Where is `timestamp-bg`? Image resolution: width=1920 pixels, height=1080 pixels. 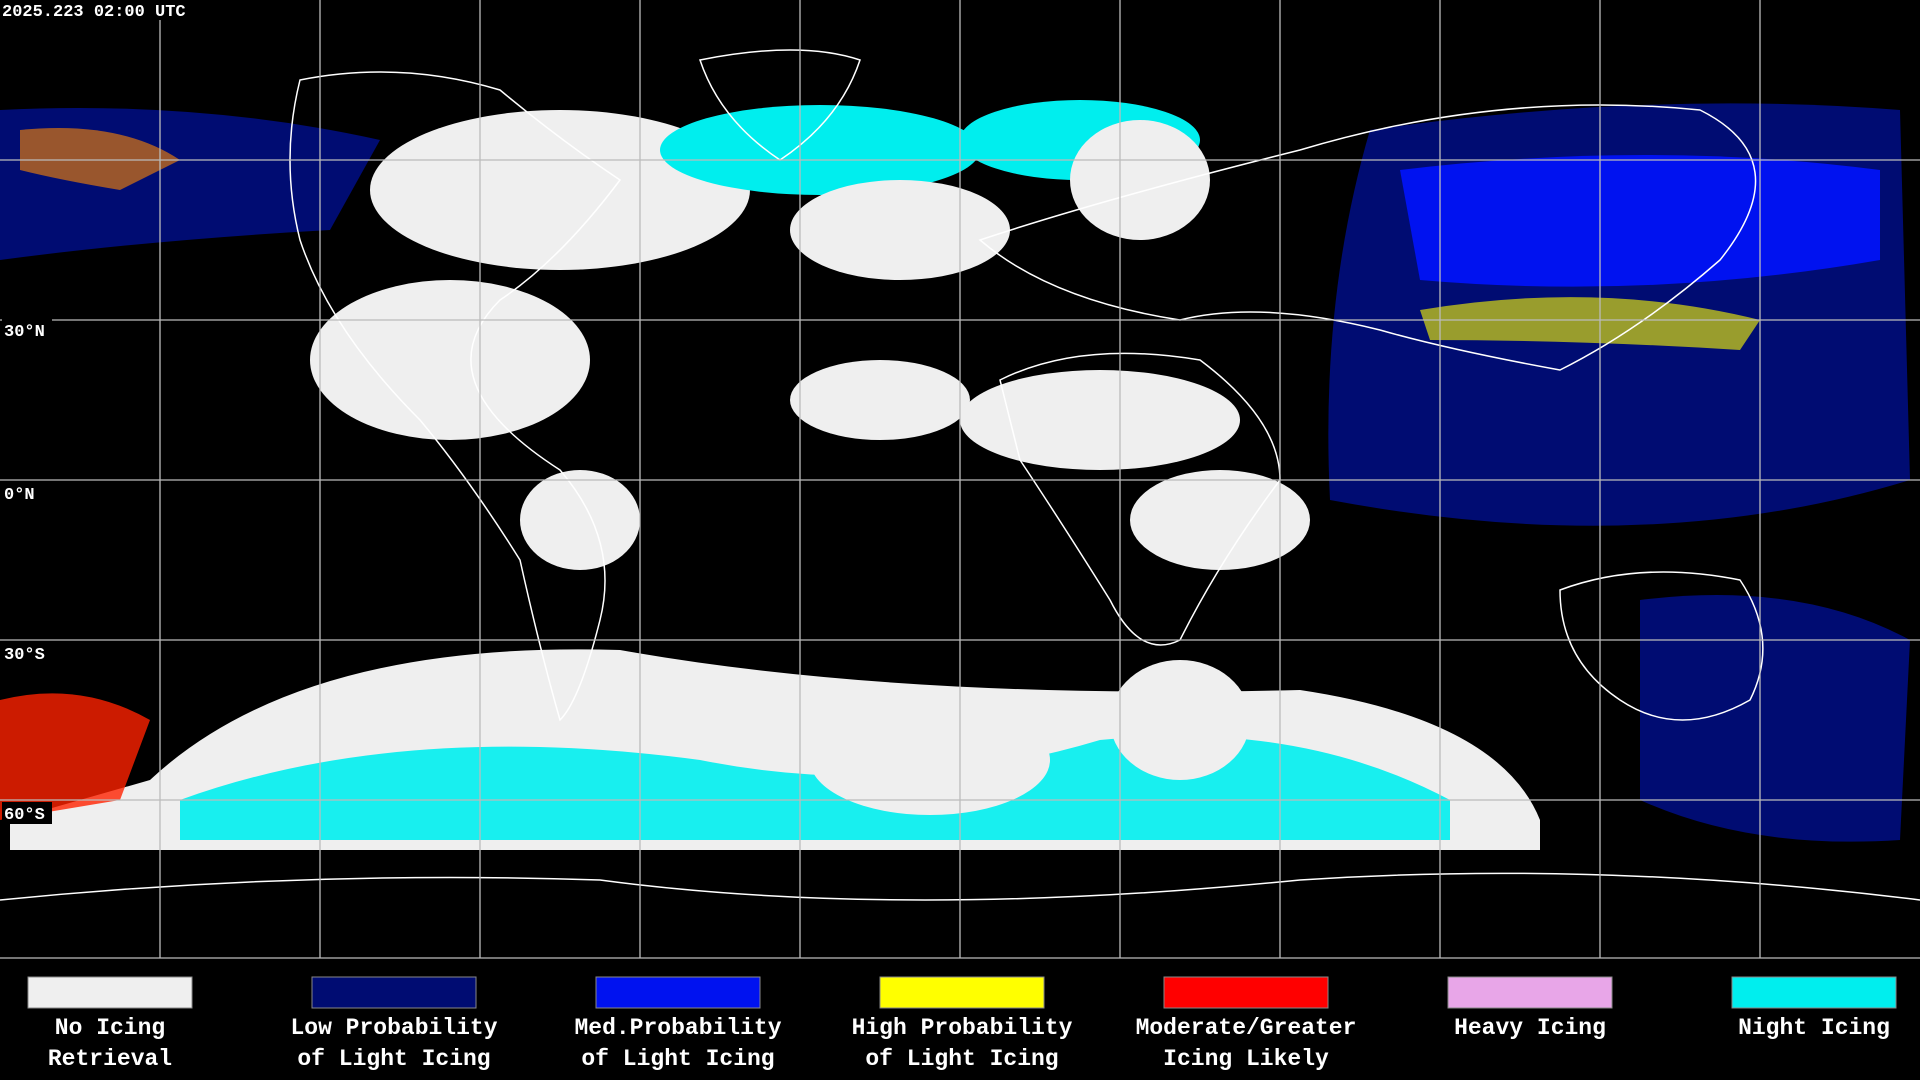 timestamp-bg is located at coordinates (111, 10).